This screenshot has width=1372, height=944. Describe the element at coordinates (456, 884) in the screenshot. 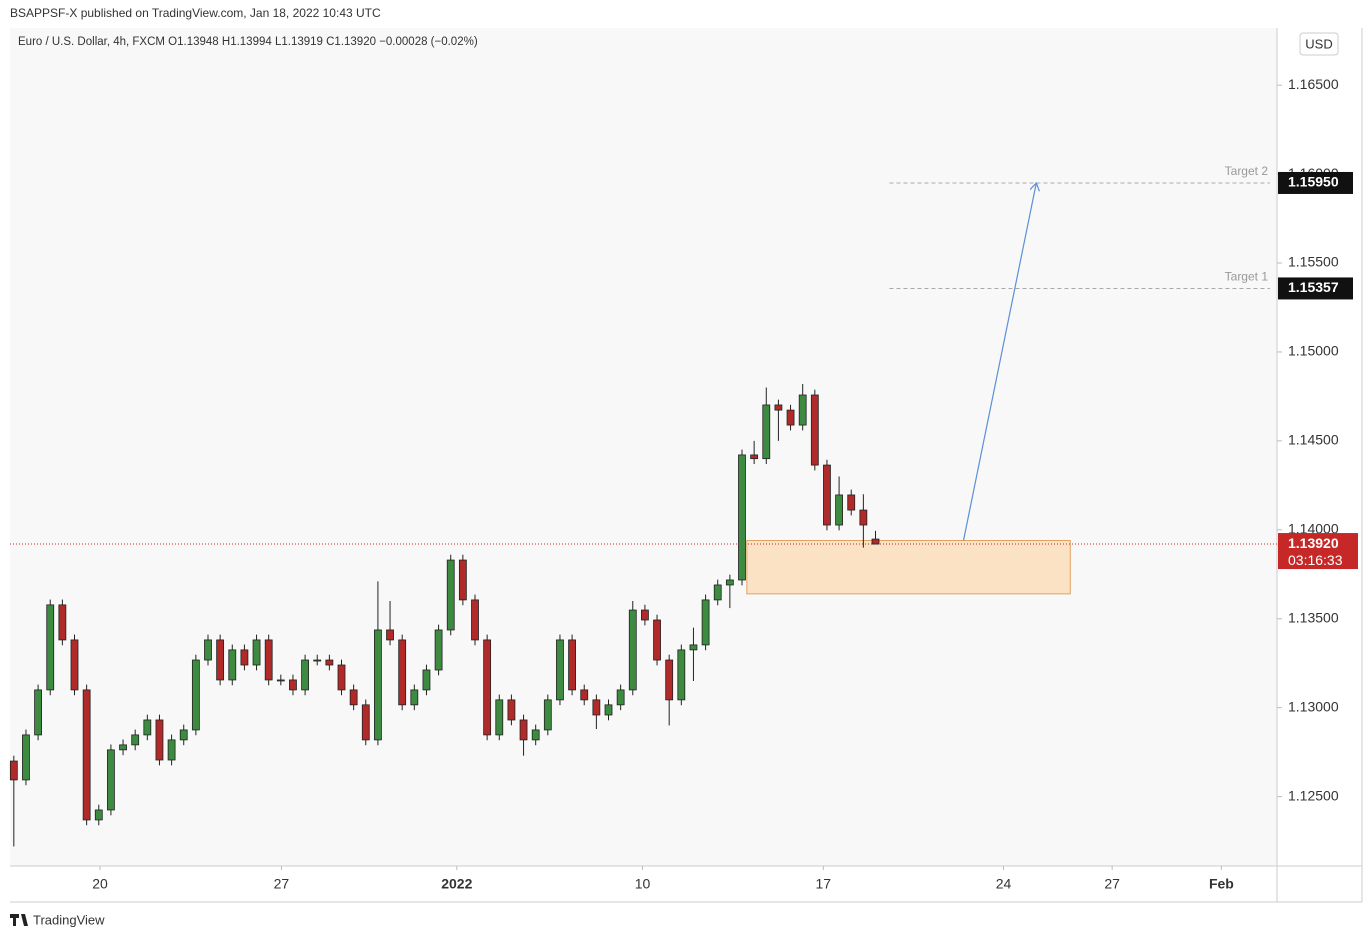

I see `x-tick-label: 2022` at that location.